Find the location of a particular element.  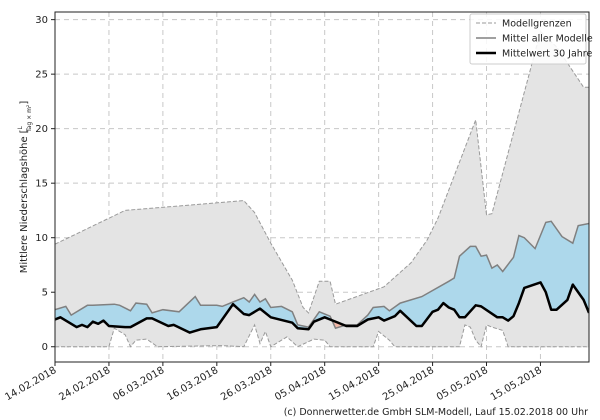

x-tick-label: 16.03.2018 is located at coordinates (192, 384).